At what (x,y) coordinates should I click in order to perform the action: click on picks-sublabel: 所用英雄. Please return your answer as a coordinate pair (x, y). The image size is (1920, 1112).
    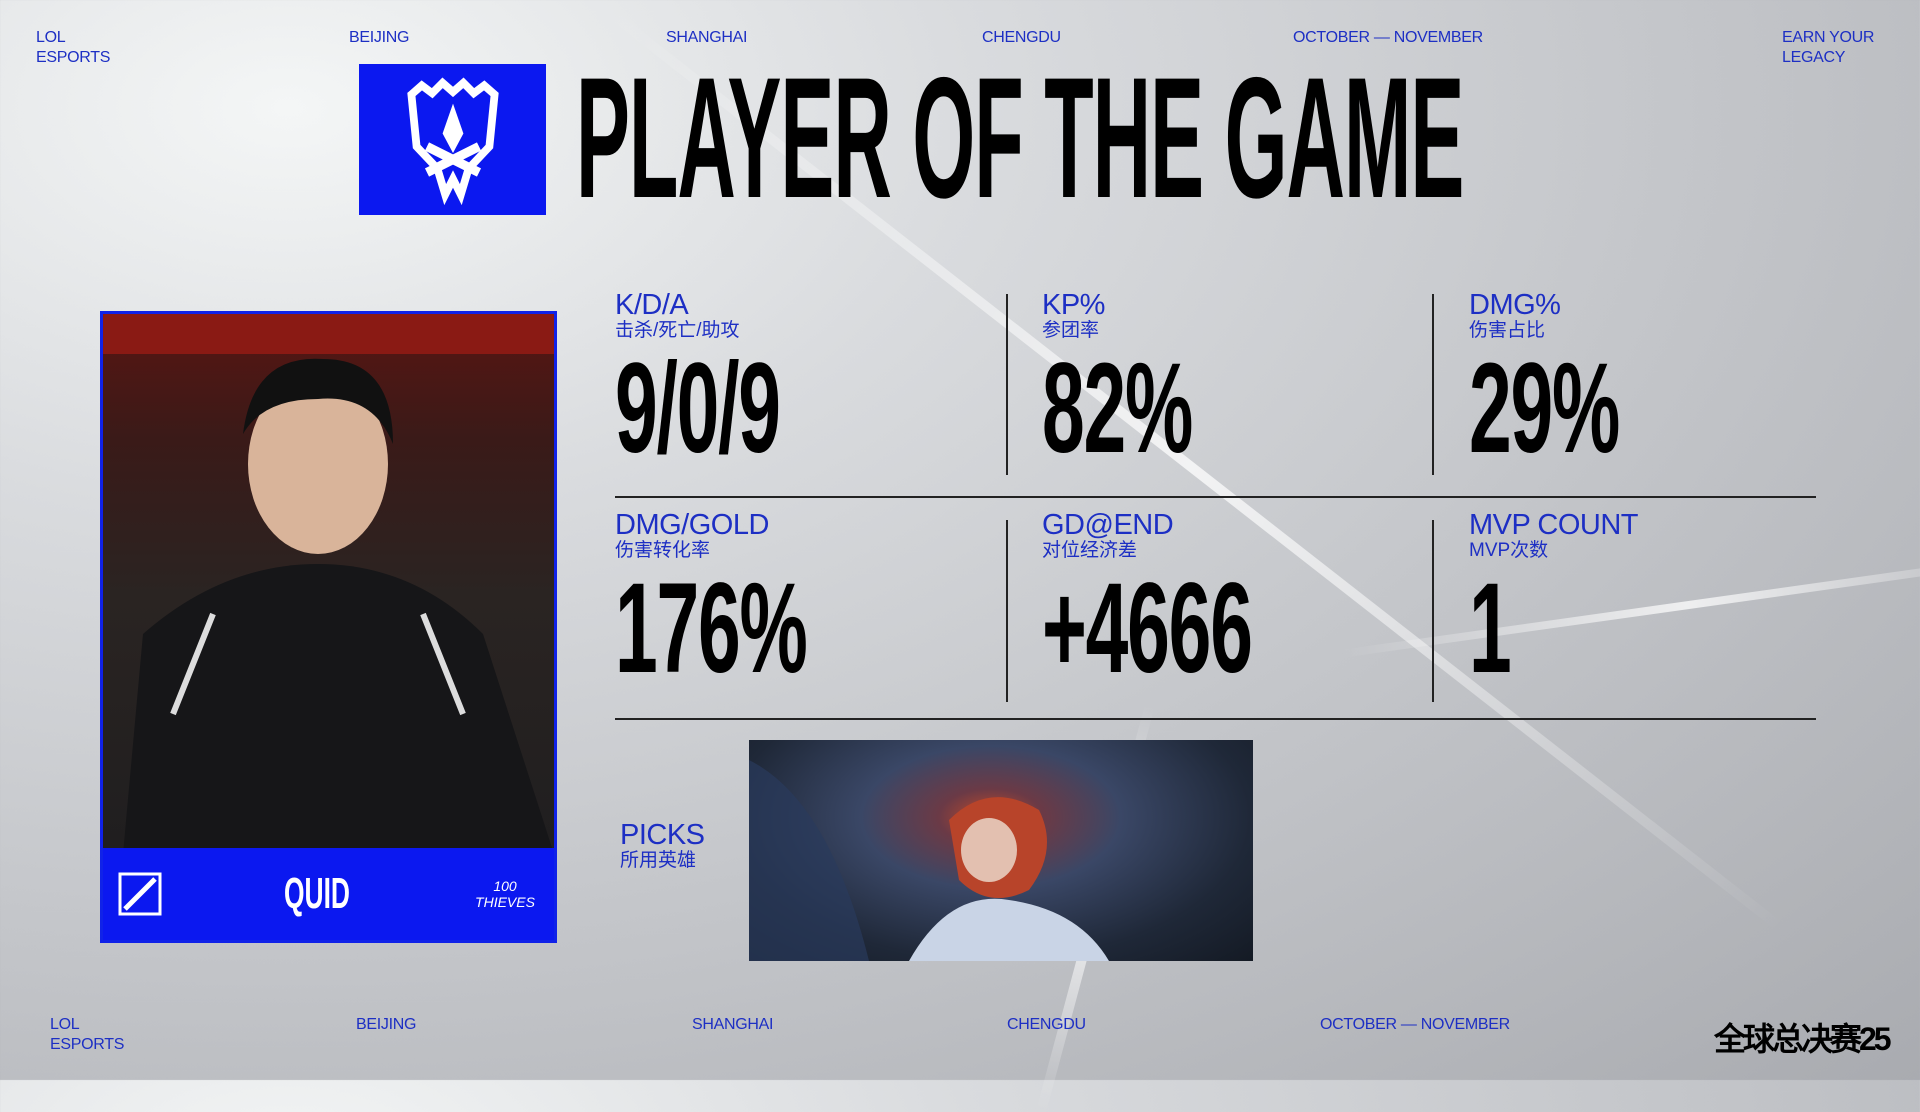
    Looking at the image, I should click on (658, 860).